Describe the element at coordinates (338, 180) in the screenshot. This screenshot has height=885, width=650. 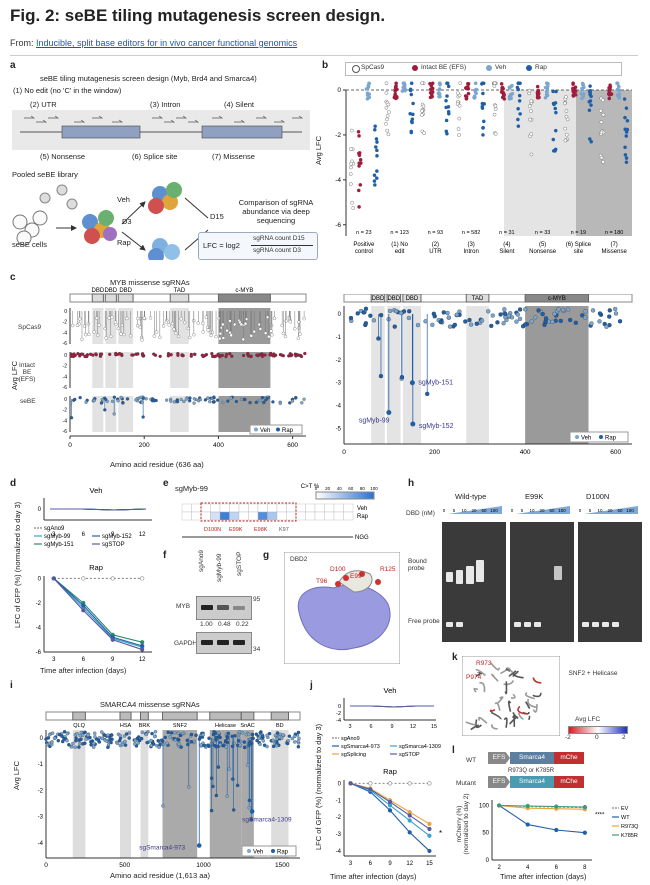
I see `b-yticklabel-2: -4` at that location.